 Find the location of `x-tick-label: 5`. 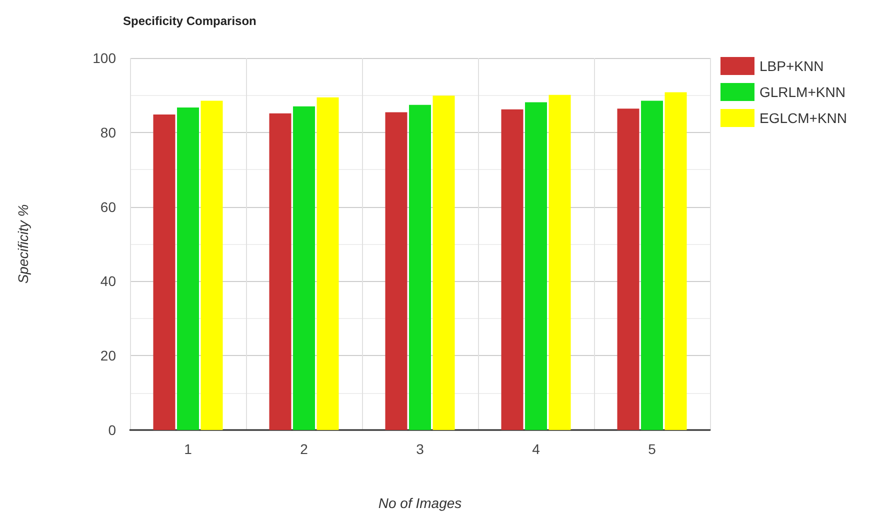

x-tick-label: 5 is located at coordinates (652, 449).